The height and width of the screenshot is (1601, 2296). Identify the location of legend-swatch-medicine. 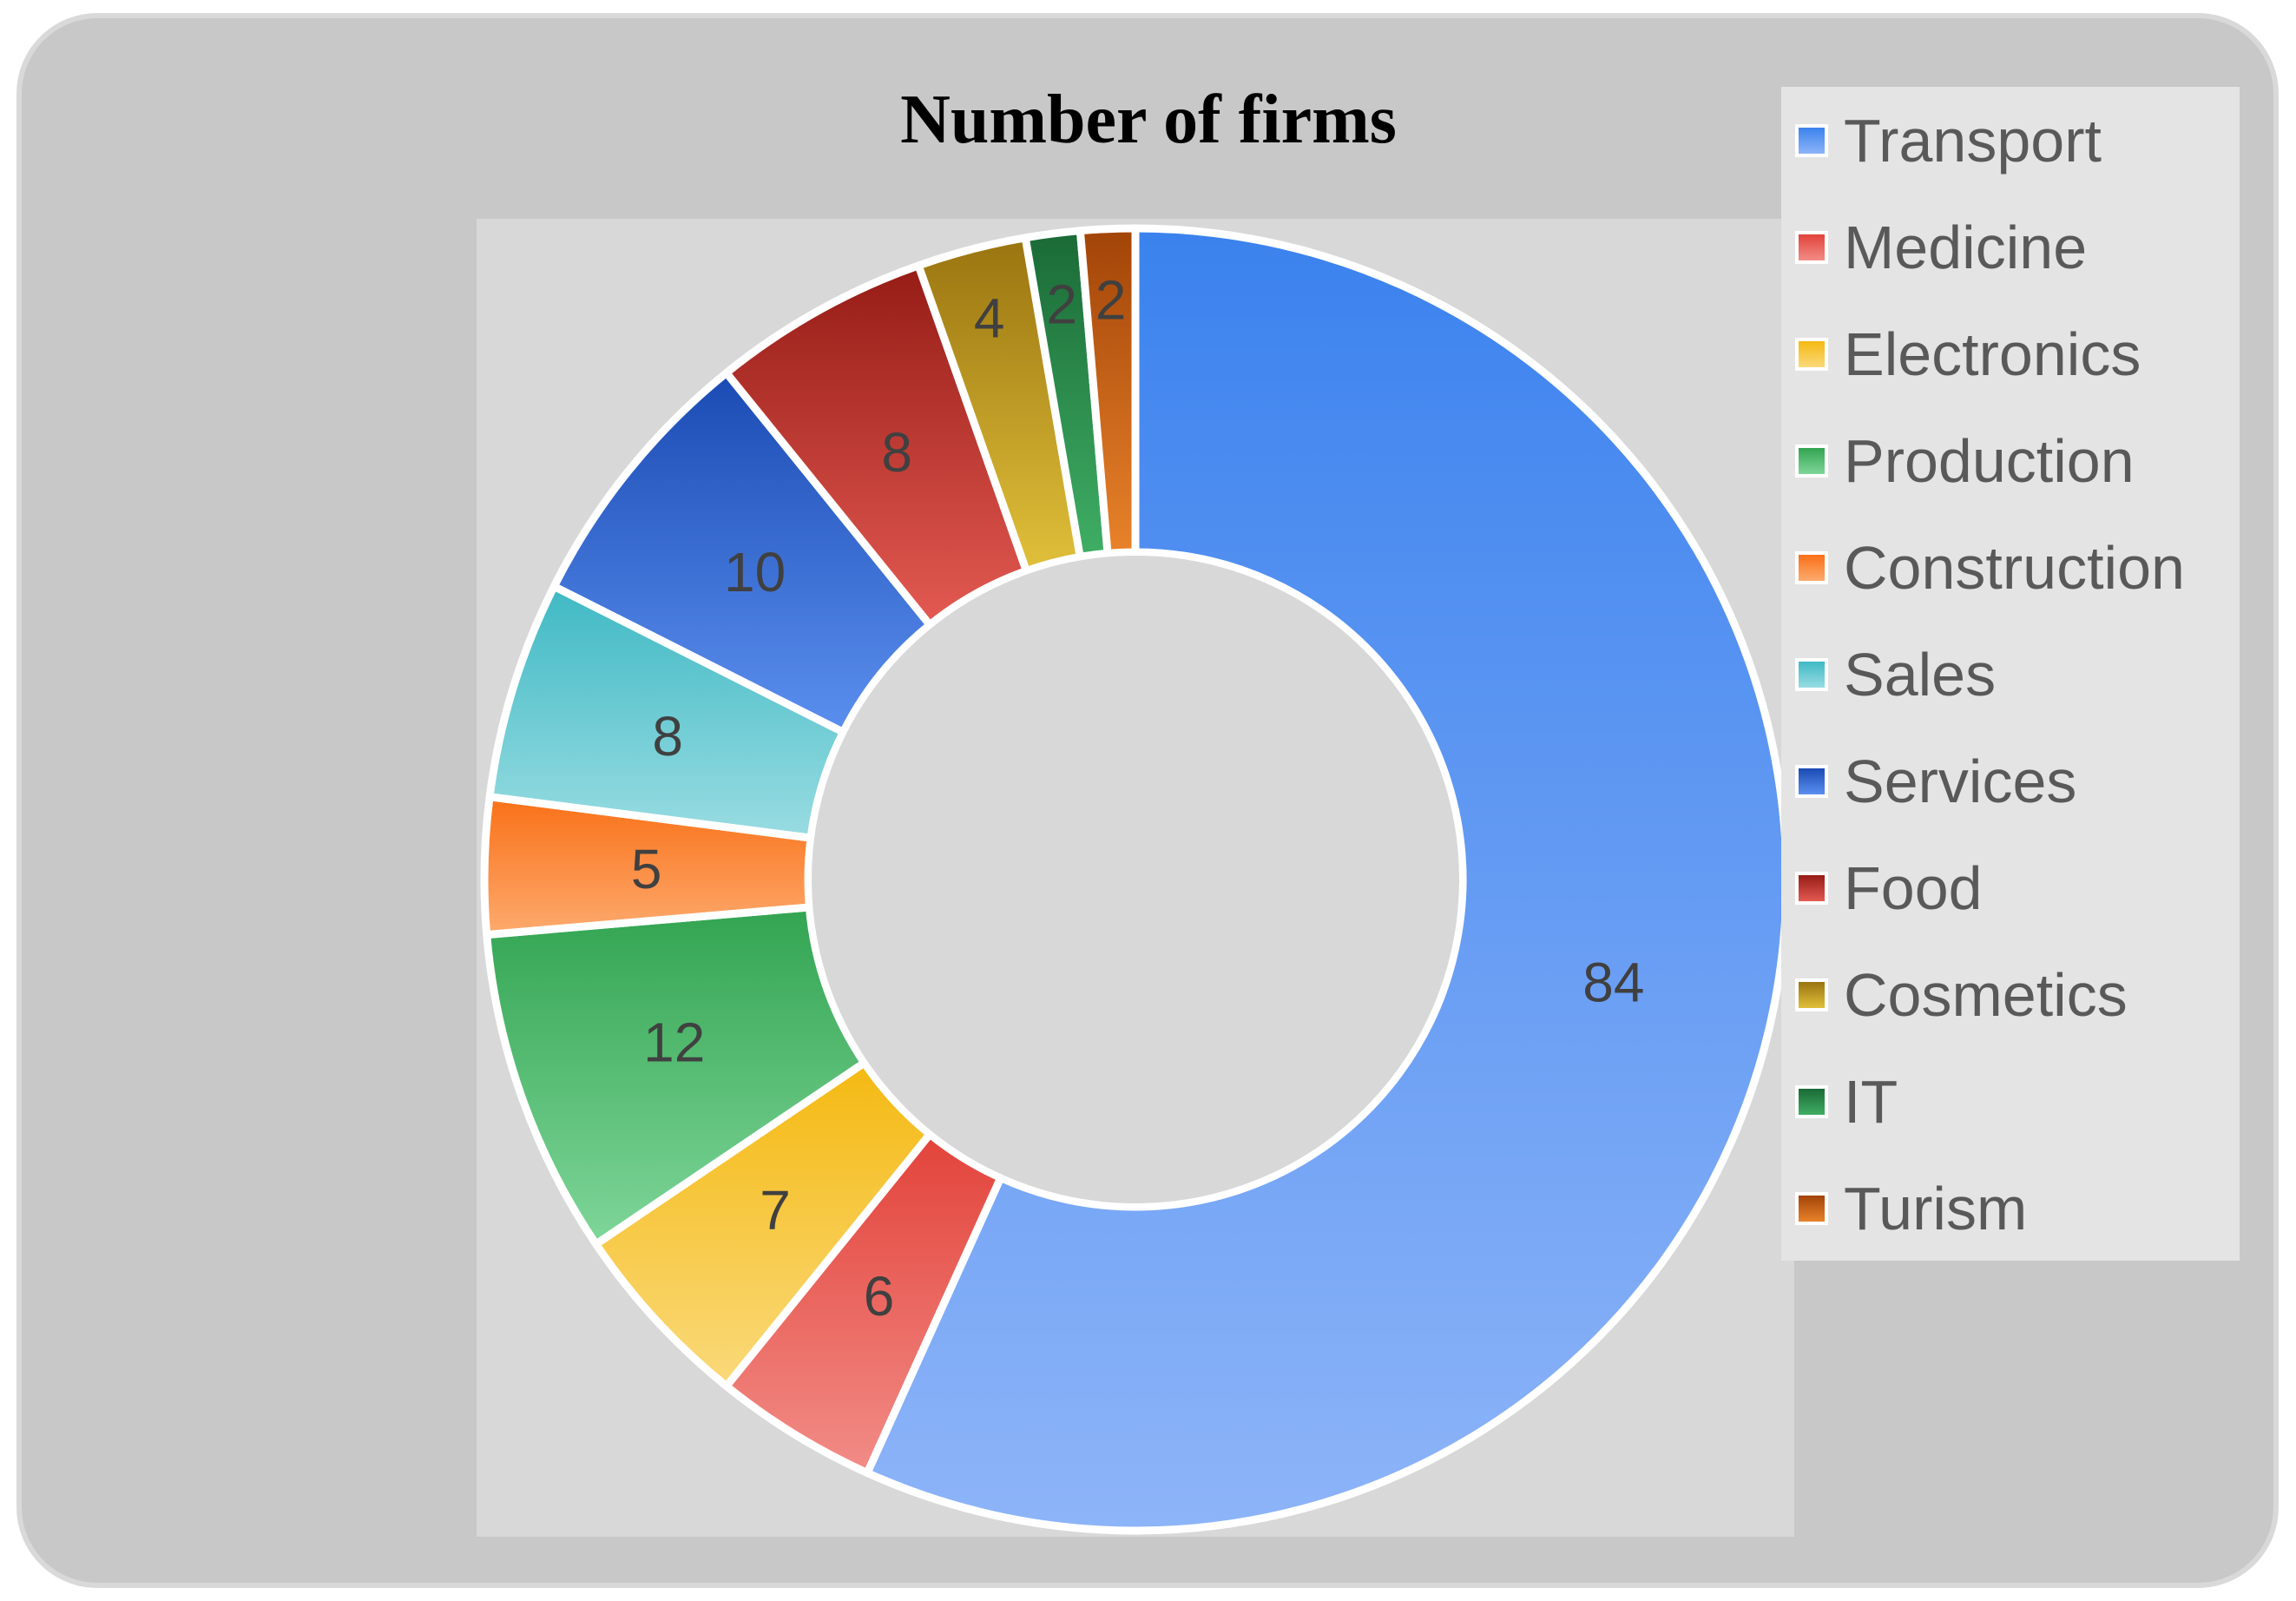
(1812, 247).